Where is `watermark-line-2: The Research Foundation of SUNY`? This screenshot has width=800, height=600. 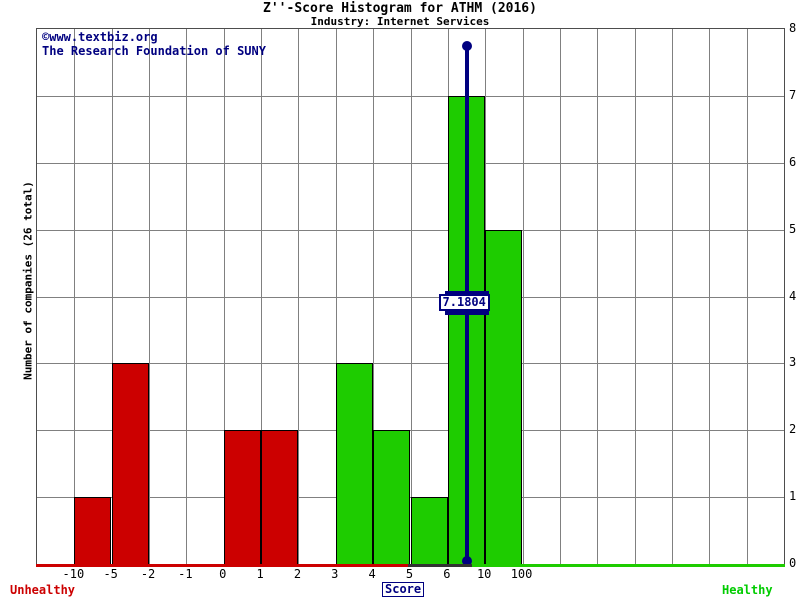
watermark-line-2: The Research Foundation of SUNY is located at coordinates (154, 51).